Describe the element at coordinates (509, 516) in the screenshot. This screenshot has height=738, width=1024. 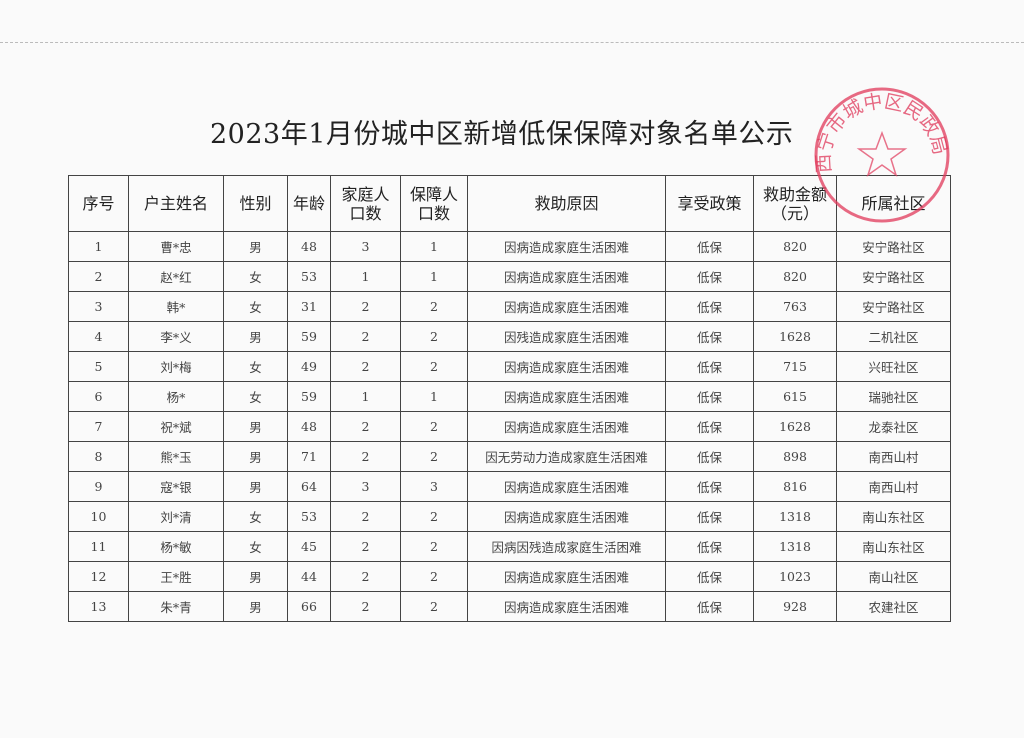
I see `table-row: 10 刘*清女 53 2 2 因病造成家庭生活困难 低保 1318 南山东社区` at that location.